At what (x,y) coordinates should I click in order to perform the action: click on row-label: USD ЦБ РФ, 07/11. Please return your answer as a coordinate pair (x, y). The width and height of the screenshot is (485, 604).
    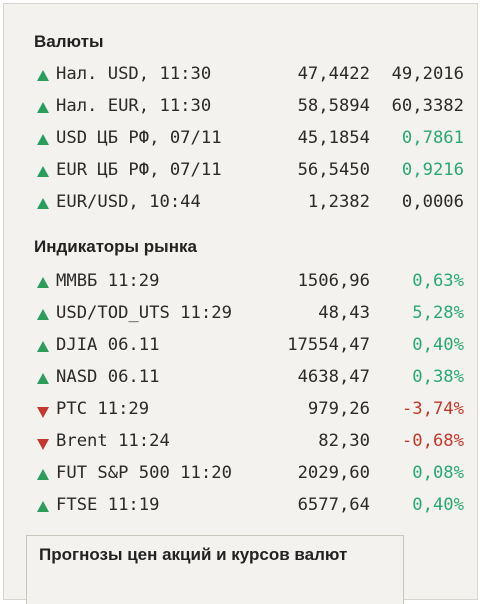
    Looking at the image, I should click on (139, 138).